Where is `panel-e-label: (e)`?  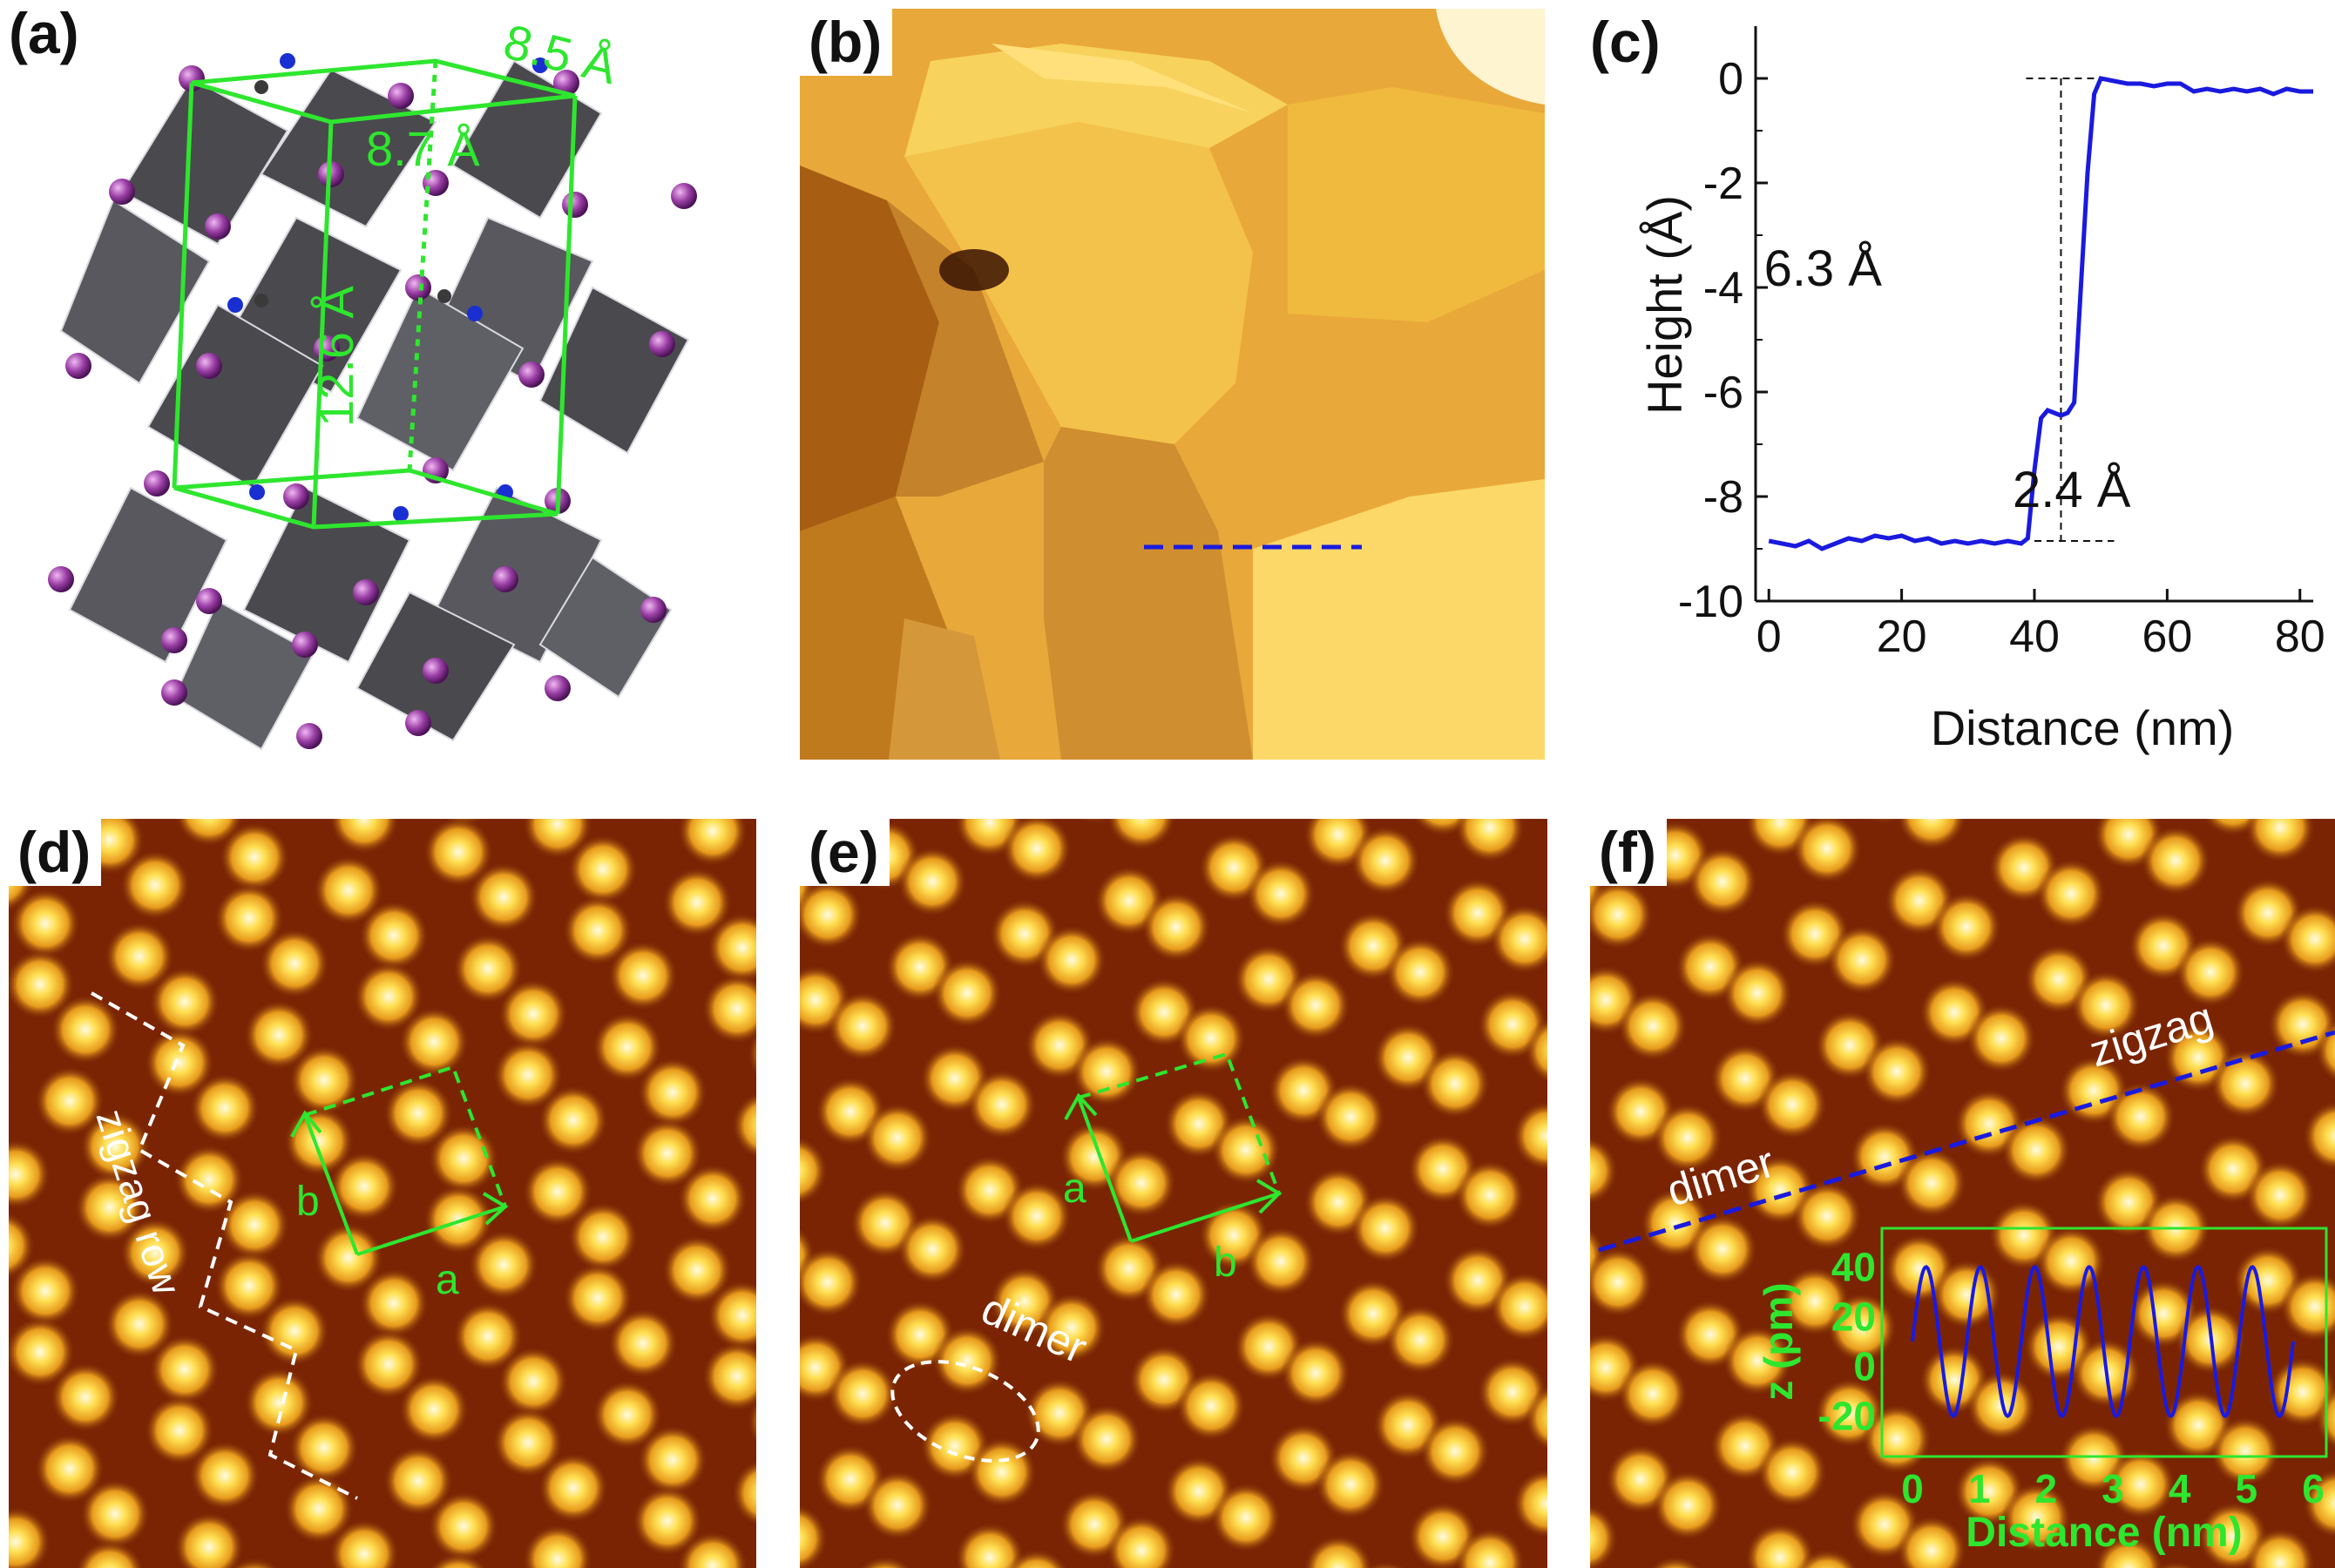 panel-e-label: (e) is located at coordinates (845, 853).